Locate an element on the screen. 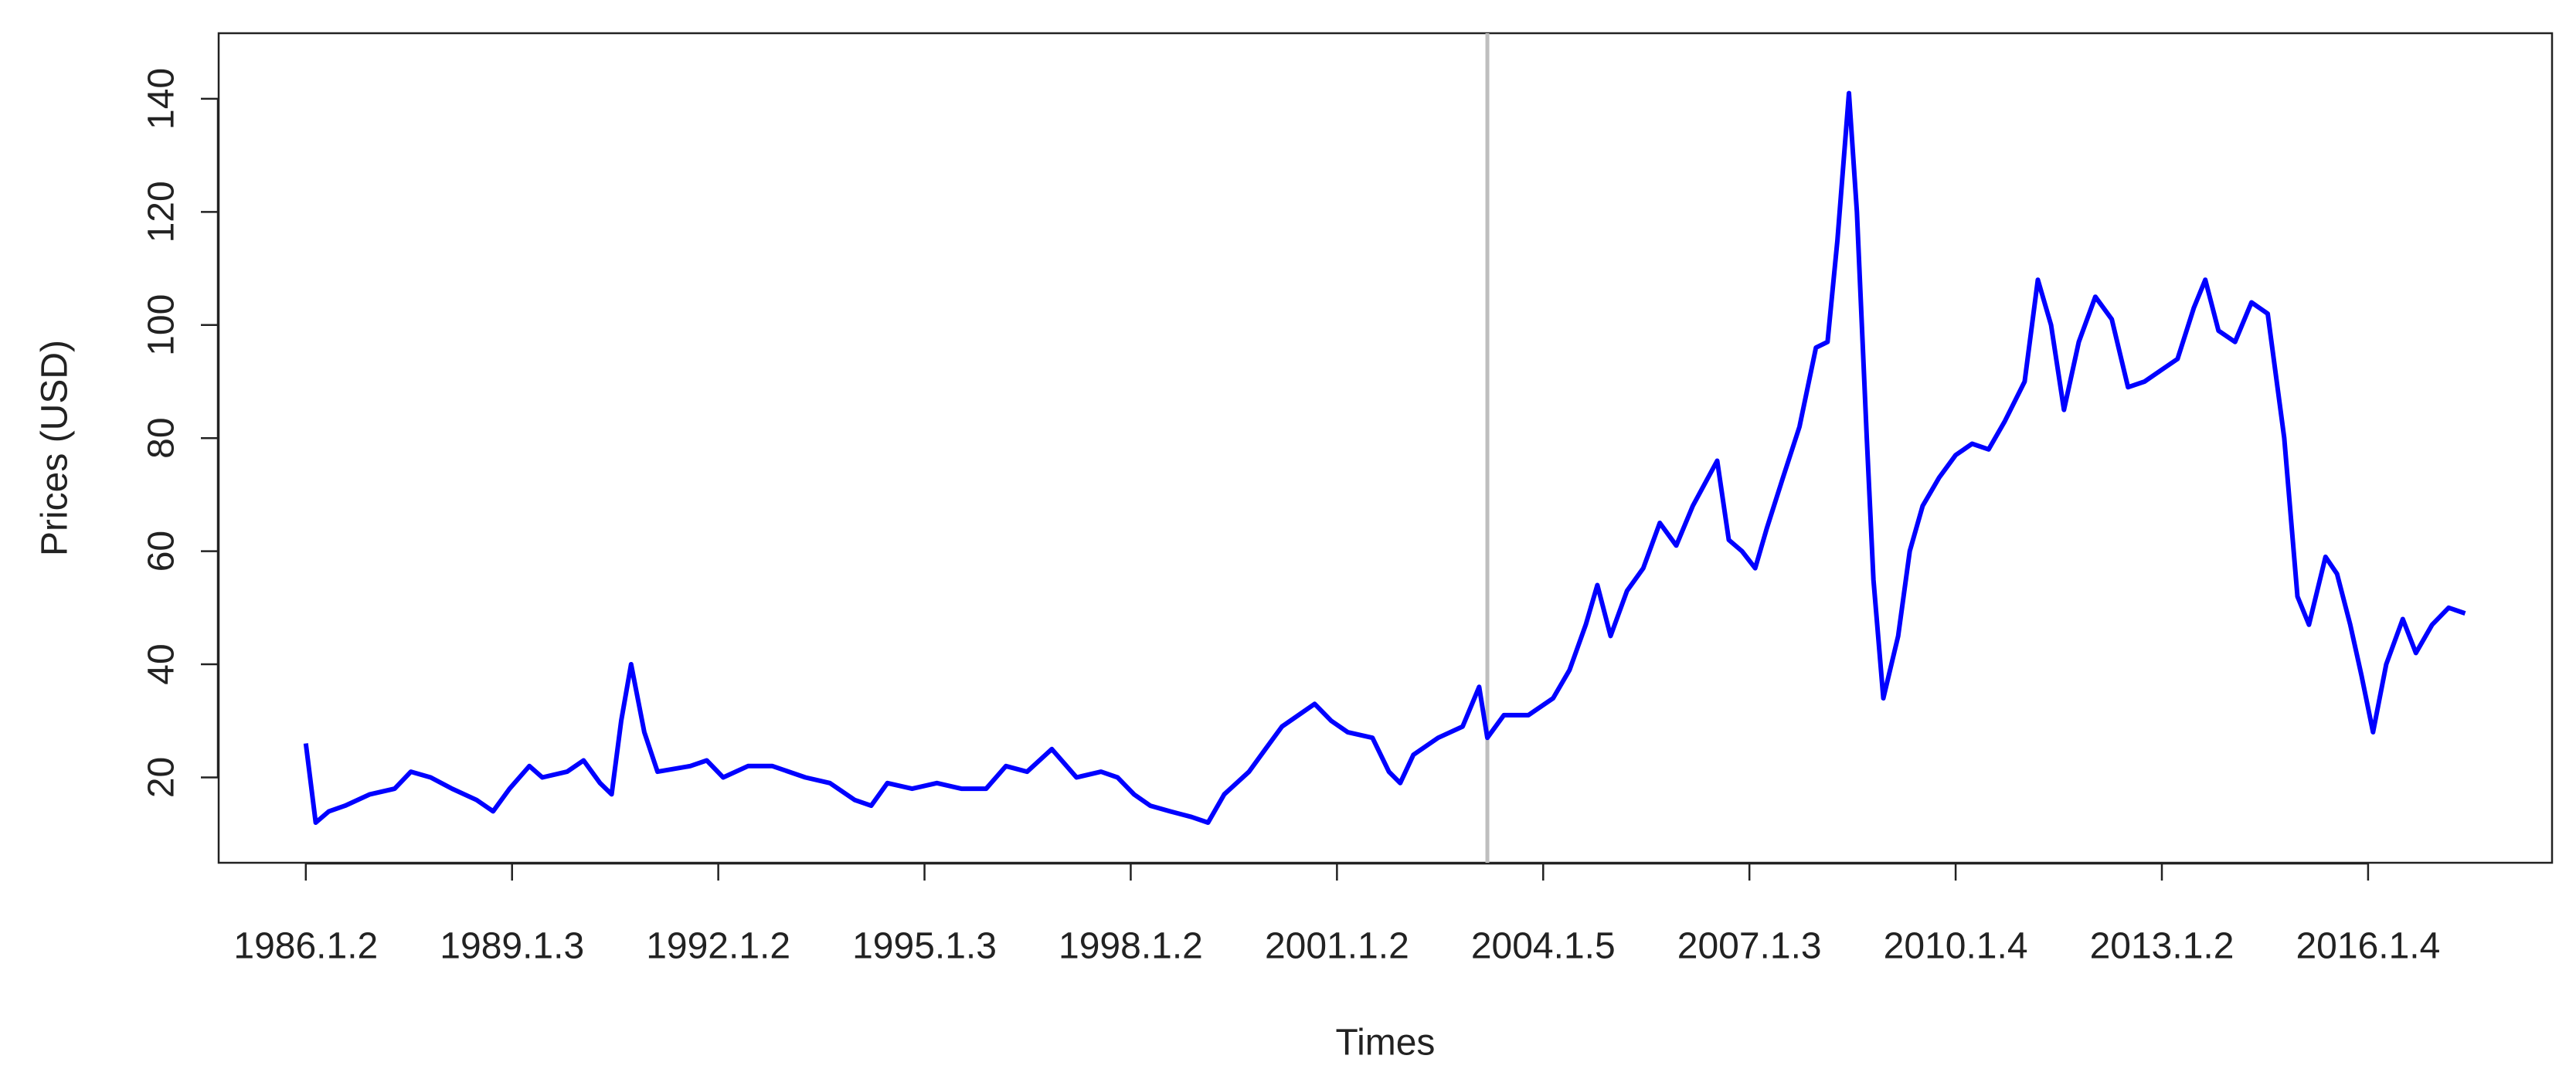  y-tick-label: 120 is located at coordinates (161, 212).